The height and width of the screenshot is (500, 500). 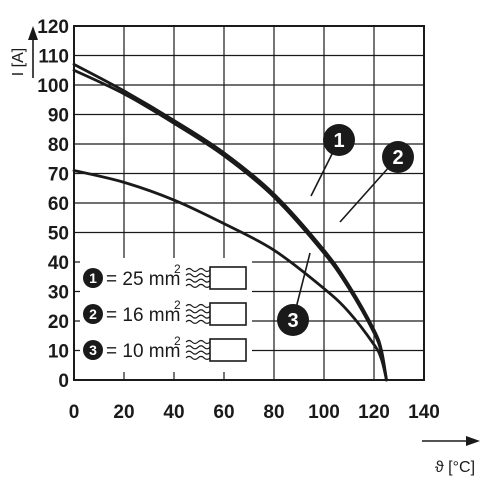 What do you see at coordinates (223, 412) in the screenshot?
I see `x-tick-label: 60` at bounding box center [223, 412].